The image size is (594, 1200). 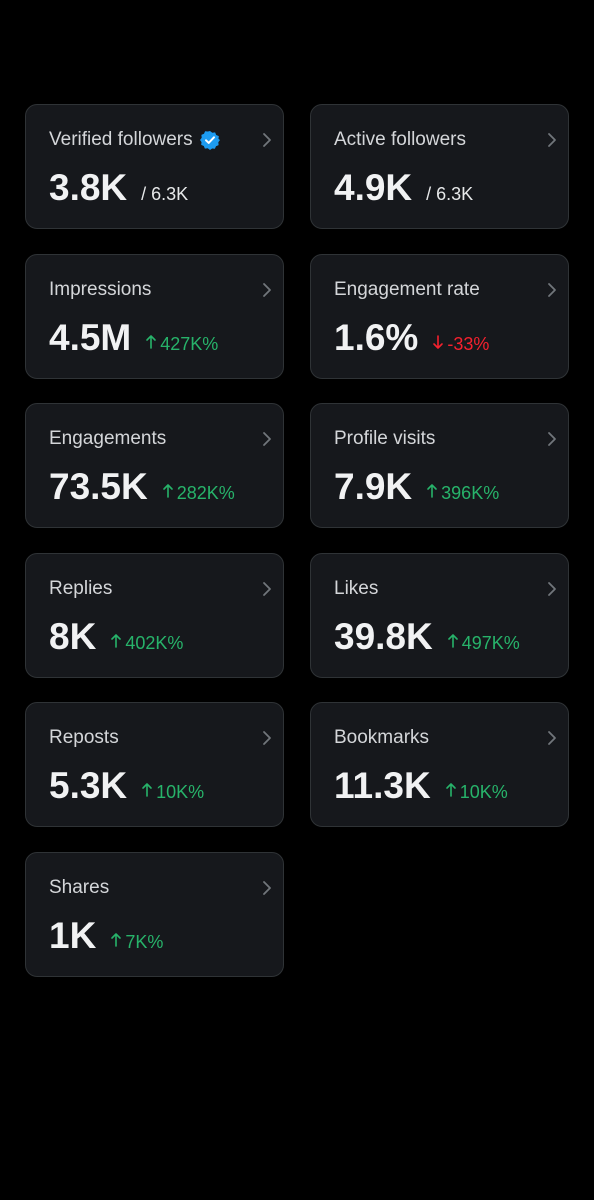 I want to click on metric-change-text: 402K%, so click(x=154, y=642).